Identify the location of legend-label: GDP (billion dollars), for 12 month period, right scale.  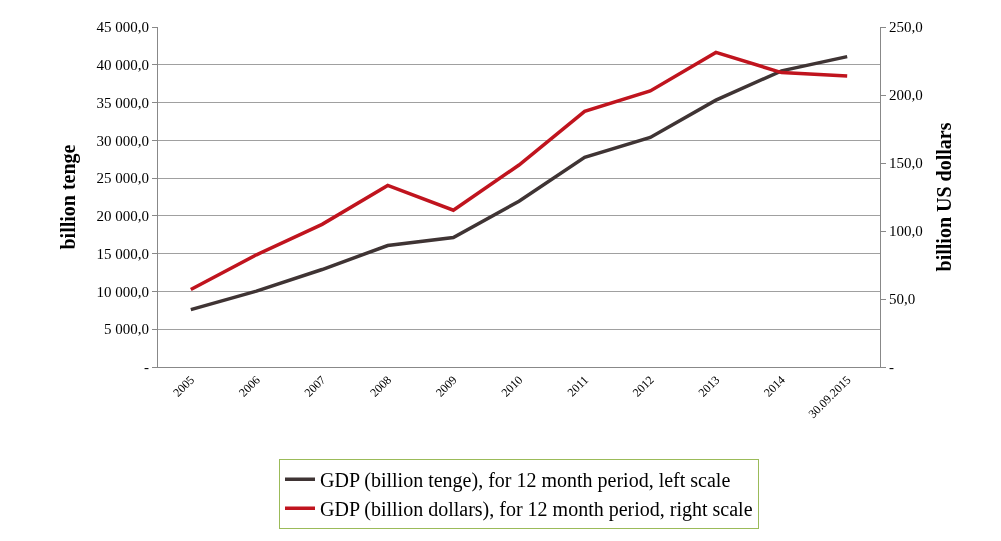
(536, 510).